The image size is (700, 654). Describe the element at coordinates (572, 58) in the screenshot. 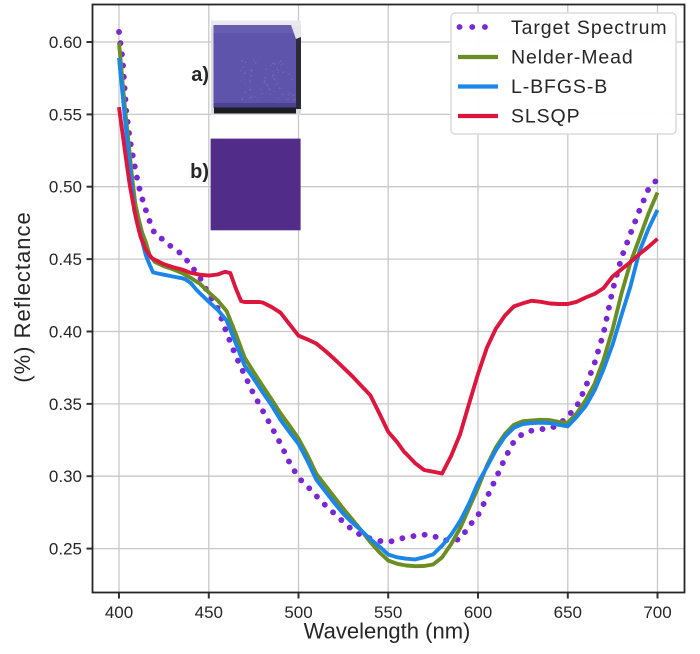

I see `svg-text: Nelder-Mead` at that location.